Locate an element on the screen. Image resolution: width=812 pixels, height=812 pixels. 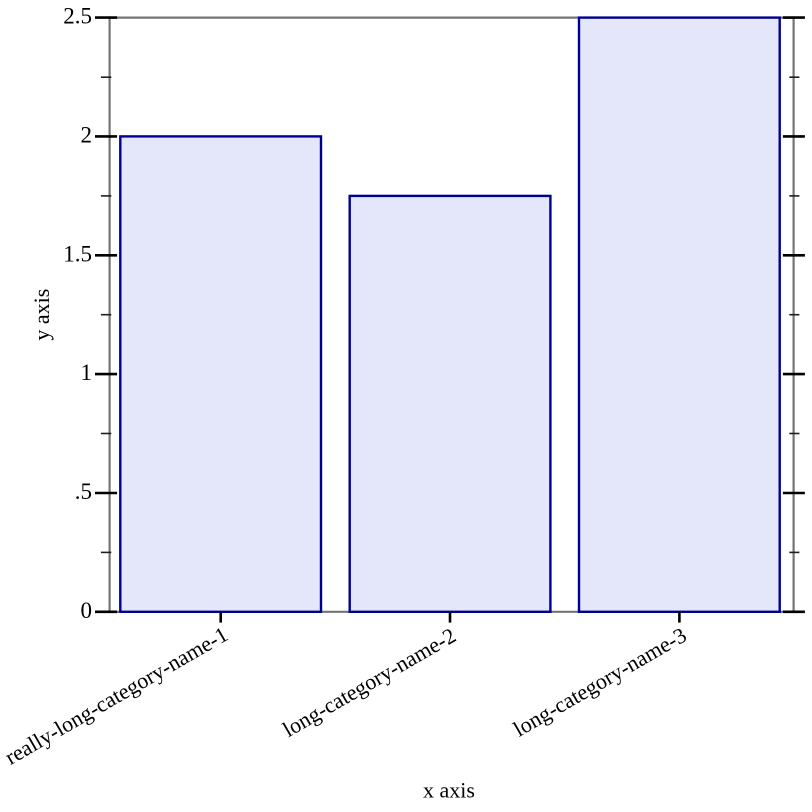
svg-text: 0 is located at coordinates (87, 610).